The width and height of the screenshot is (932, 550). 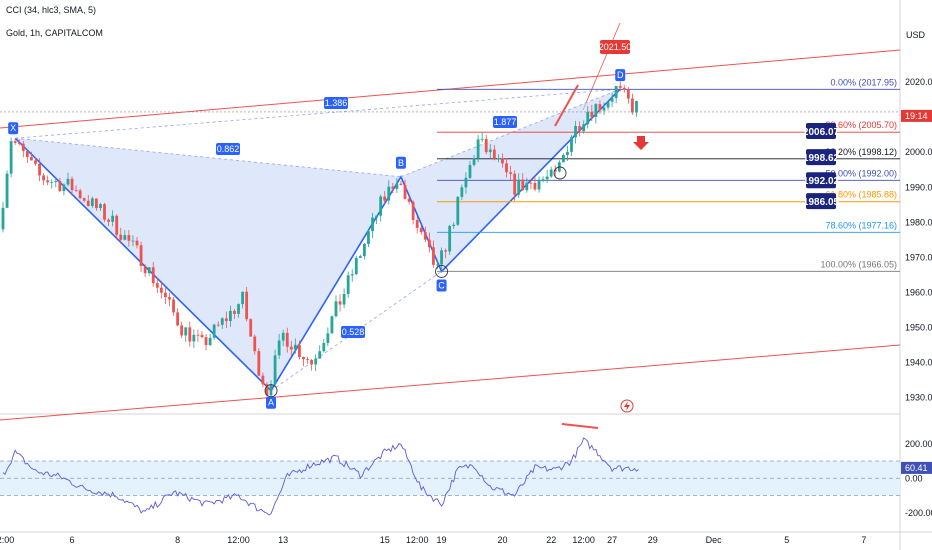 I want to click on time-tick-label: 27, so click(x=612, y=540).